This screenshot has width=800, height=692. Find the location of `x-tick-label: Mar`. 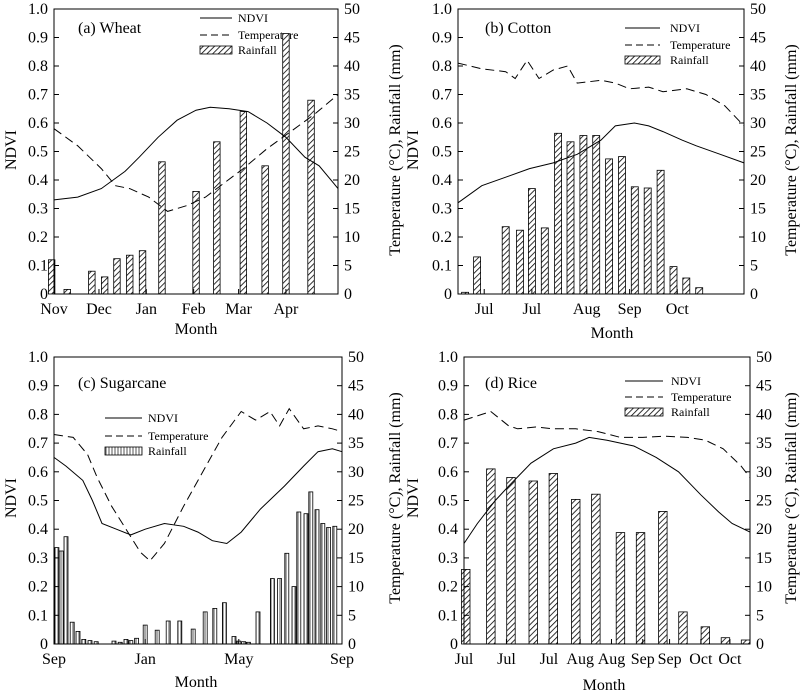

x-tick-label: Mar is located at coordinates (238, 309).